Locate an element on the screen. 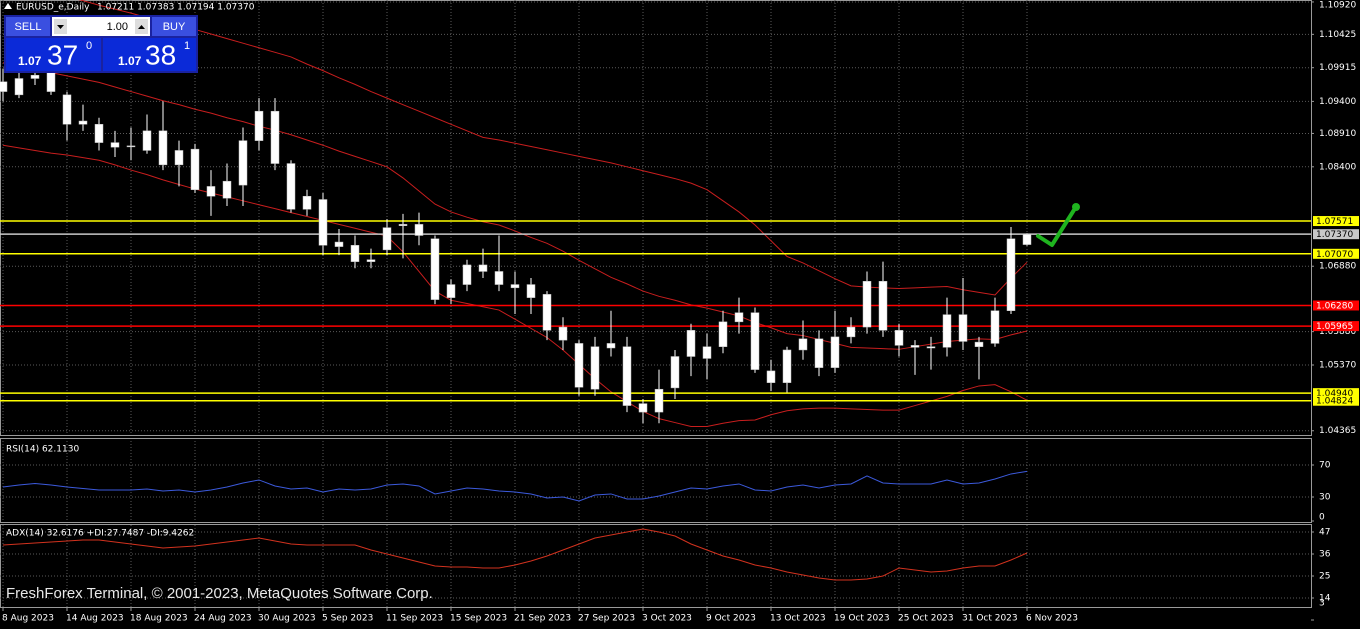 Image resolution: width=1360 pixels, height=629 pixels. y-tick-label: 1.10425 is located at coordinates (1337, 35).